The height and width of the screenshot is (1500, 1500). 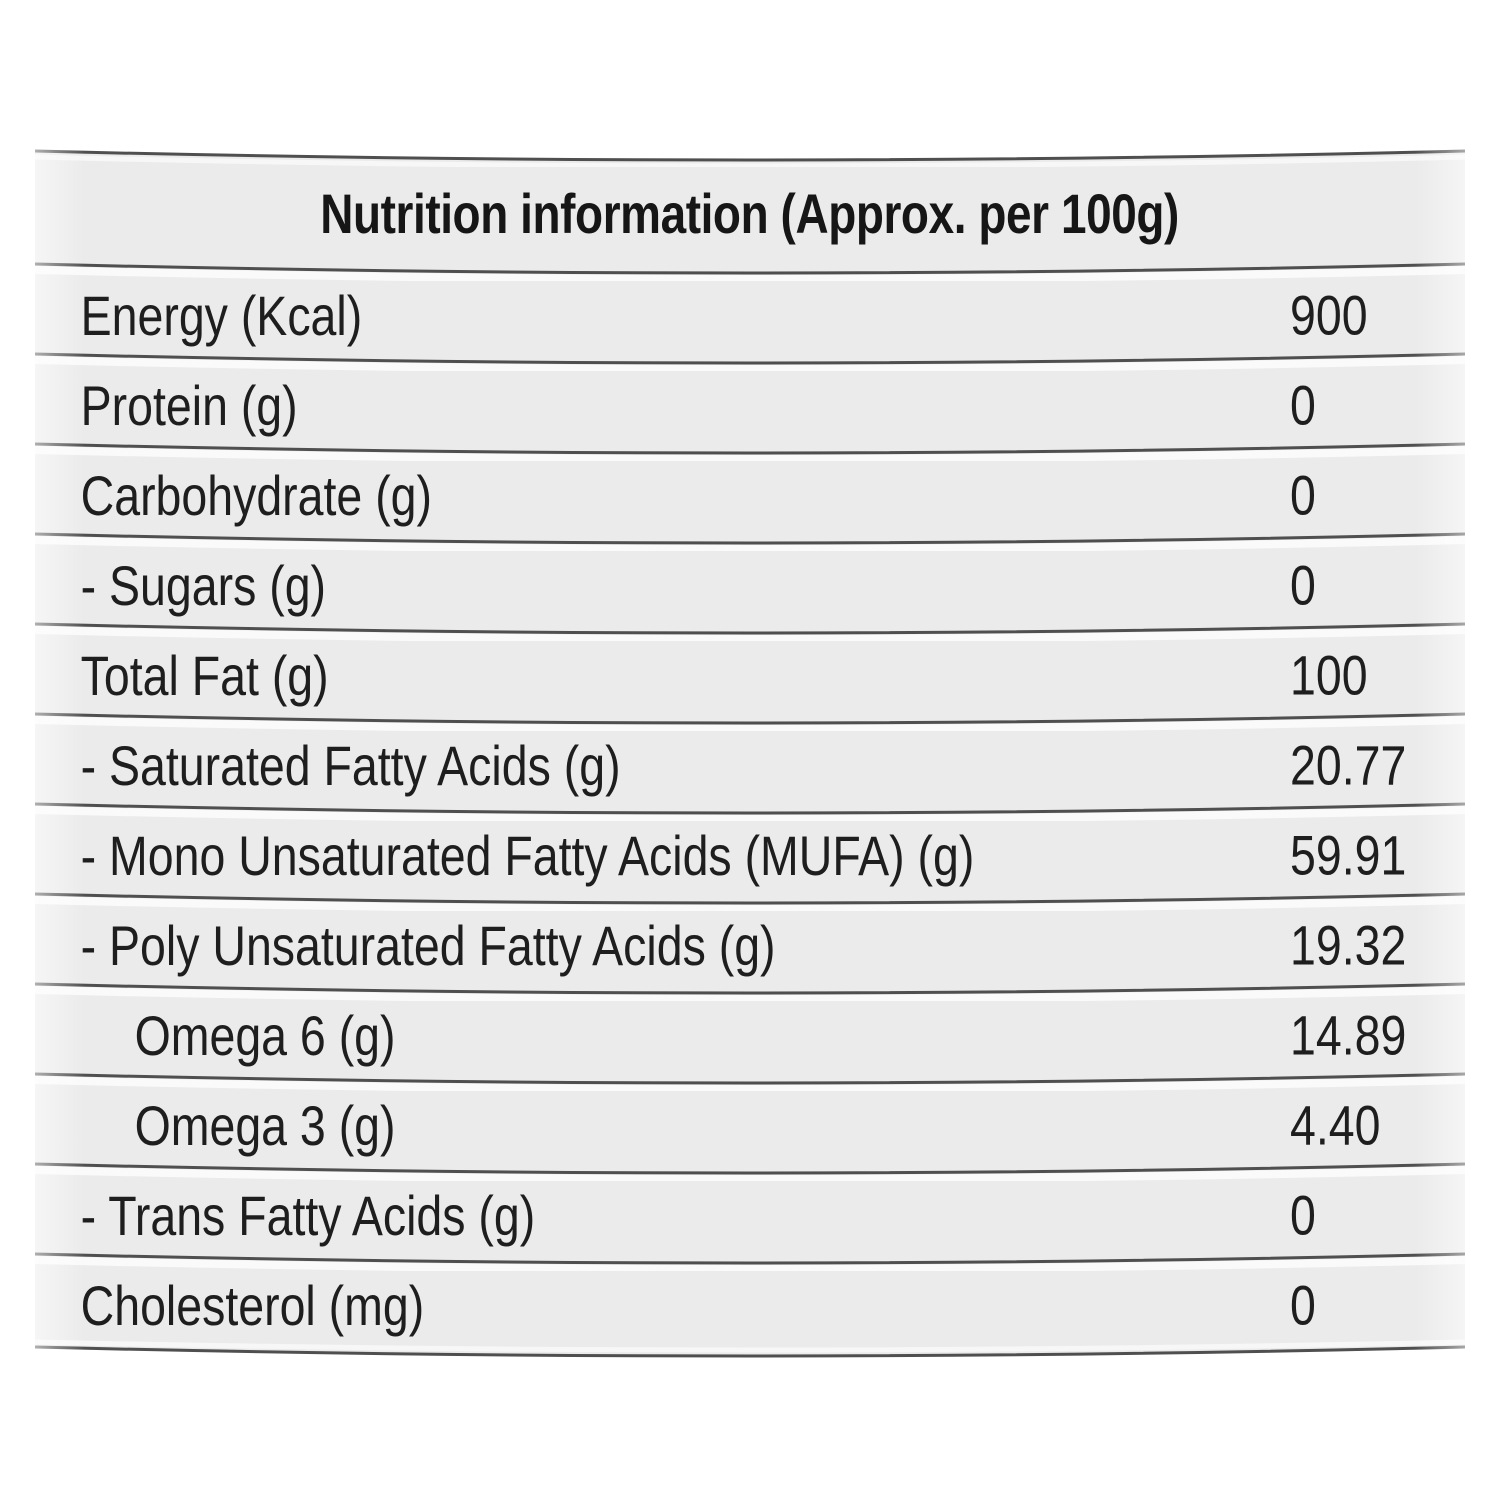 I want to click on table-row: Carbohydrate (g) 0, so click(x=750, y=495).